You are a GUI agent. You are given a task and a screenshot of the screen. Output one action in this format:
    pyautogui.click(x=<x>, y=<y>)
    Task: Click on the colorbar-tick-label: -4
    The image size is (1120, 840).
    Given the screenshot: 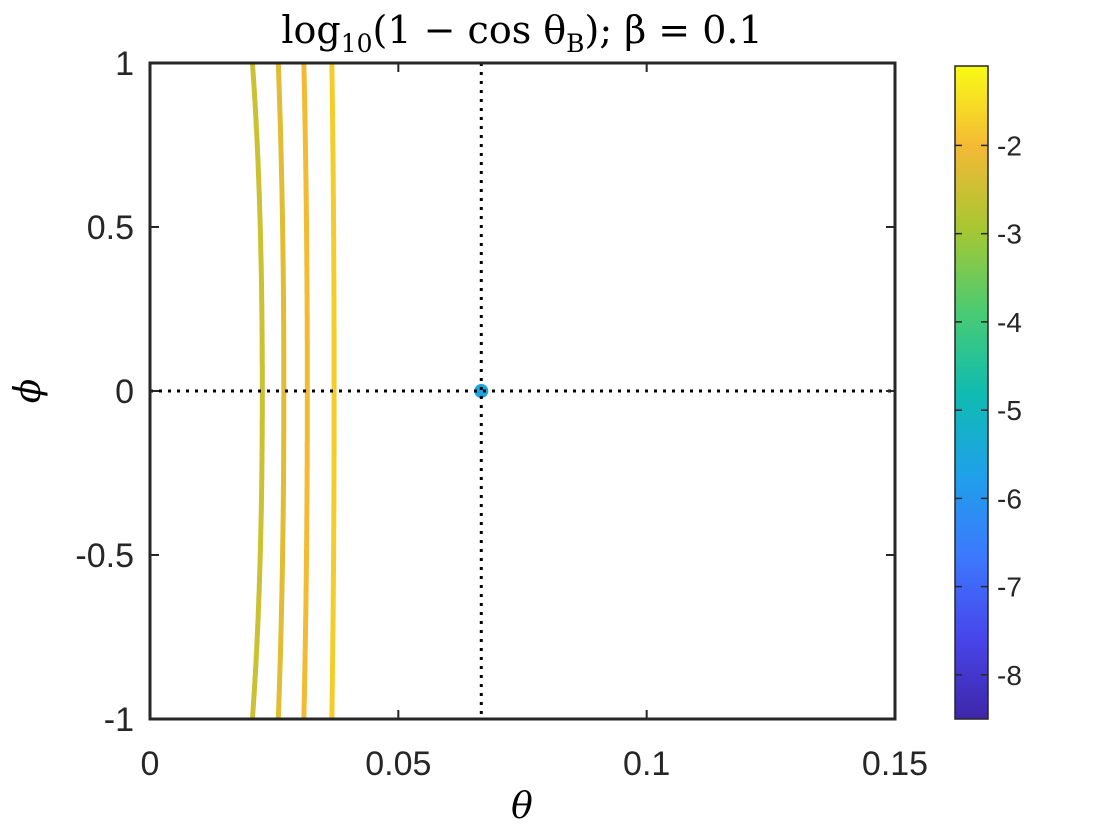 What is the action you would take?
    pyautogui.click(x=1009, y=322)
    